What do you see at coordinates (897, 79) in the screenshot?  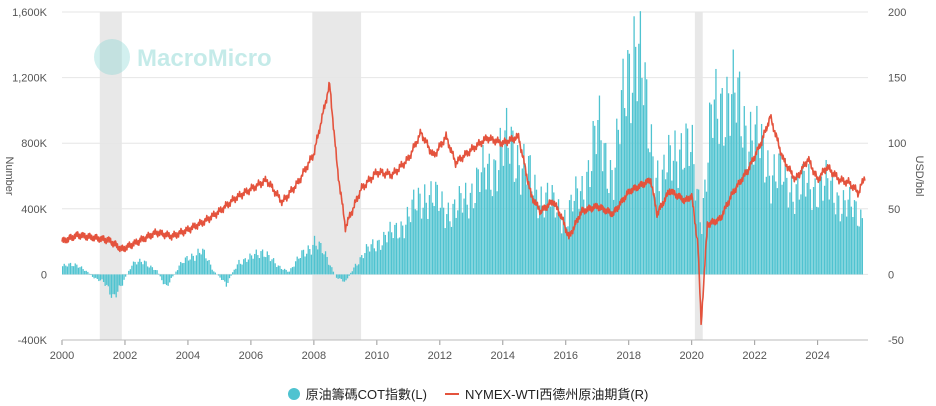 I see `right-tick-label: 150` at bounding box center [897, 79].